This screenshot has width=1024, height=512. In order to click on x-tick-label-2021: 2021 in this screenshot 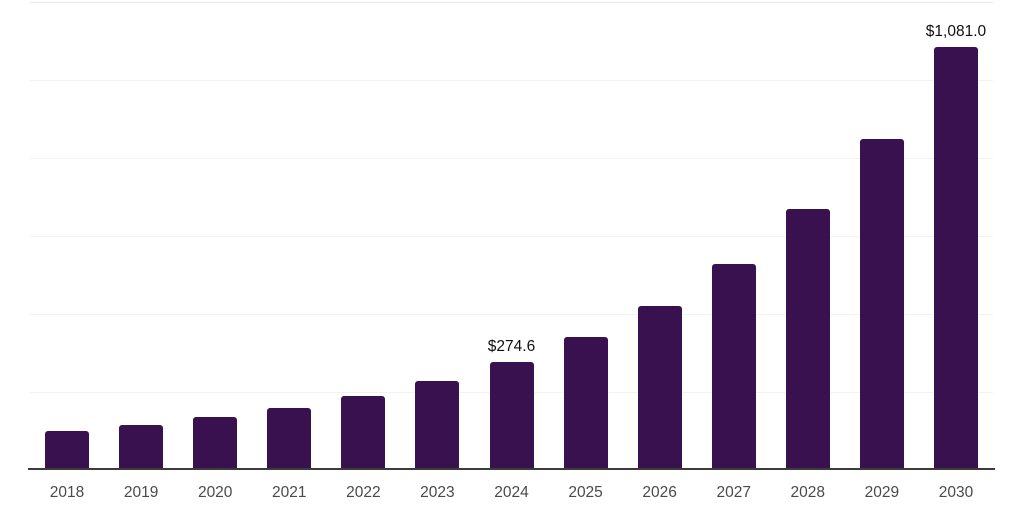, I will do `click(289, 492)`.